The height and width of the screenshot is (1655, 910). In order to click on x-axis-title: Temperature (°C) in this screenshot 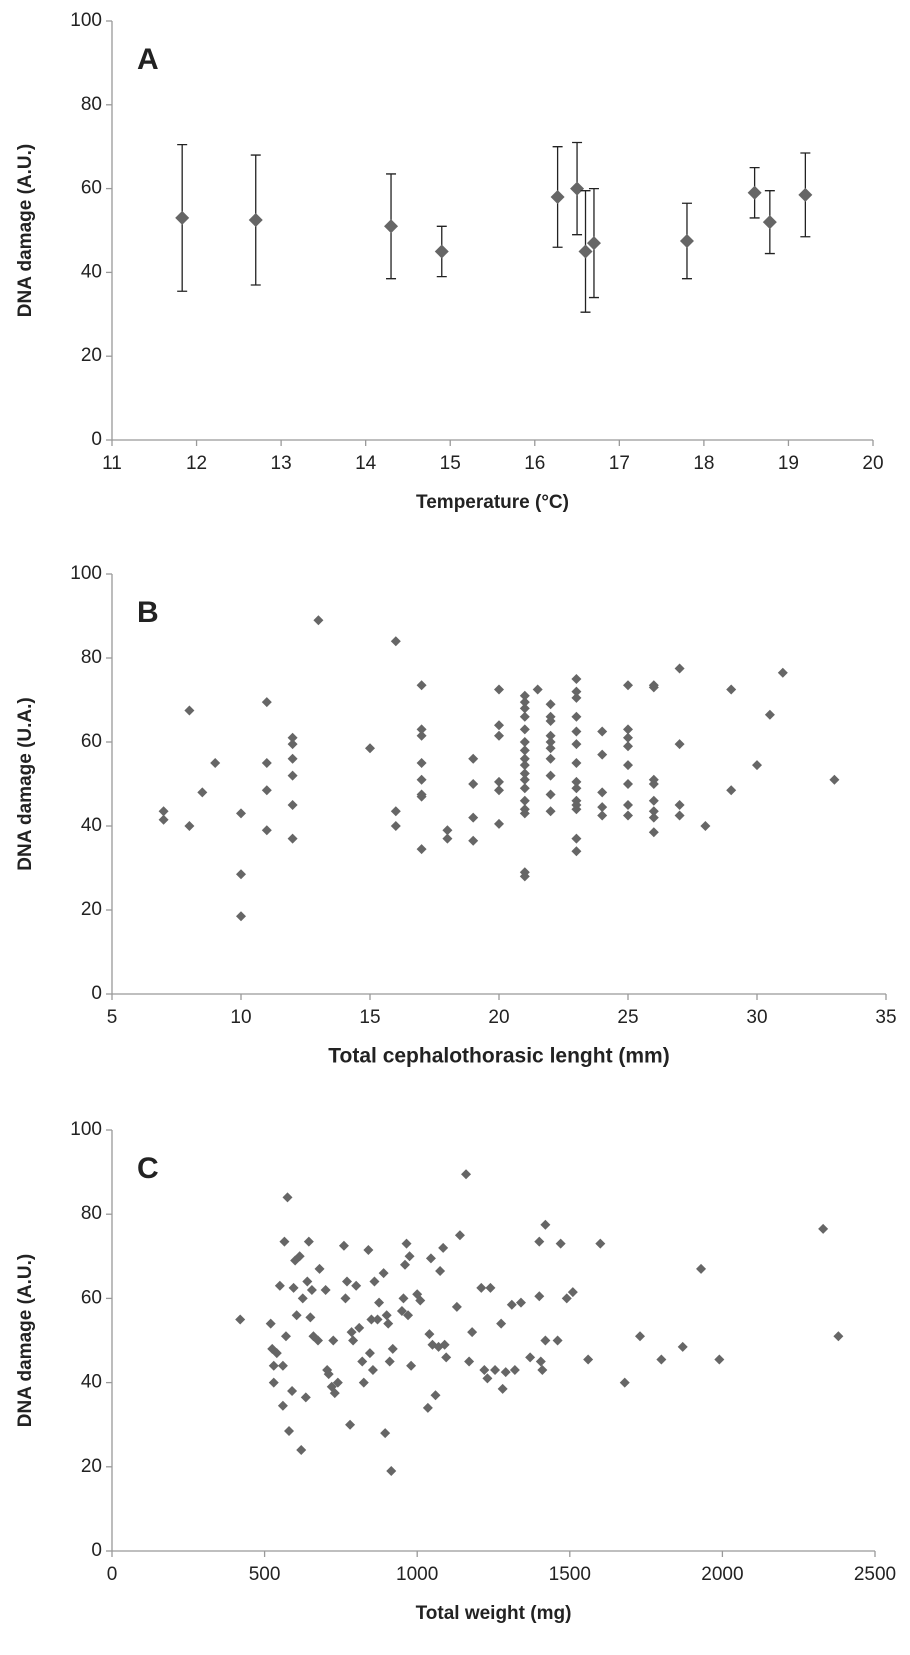, I will do `click(492, 502)`.